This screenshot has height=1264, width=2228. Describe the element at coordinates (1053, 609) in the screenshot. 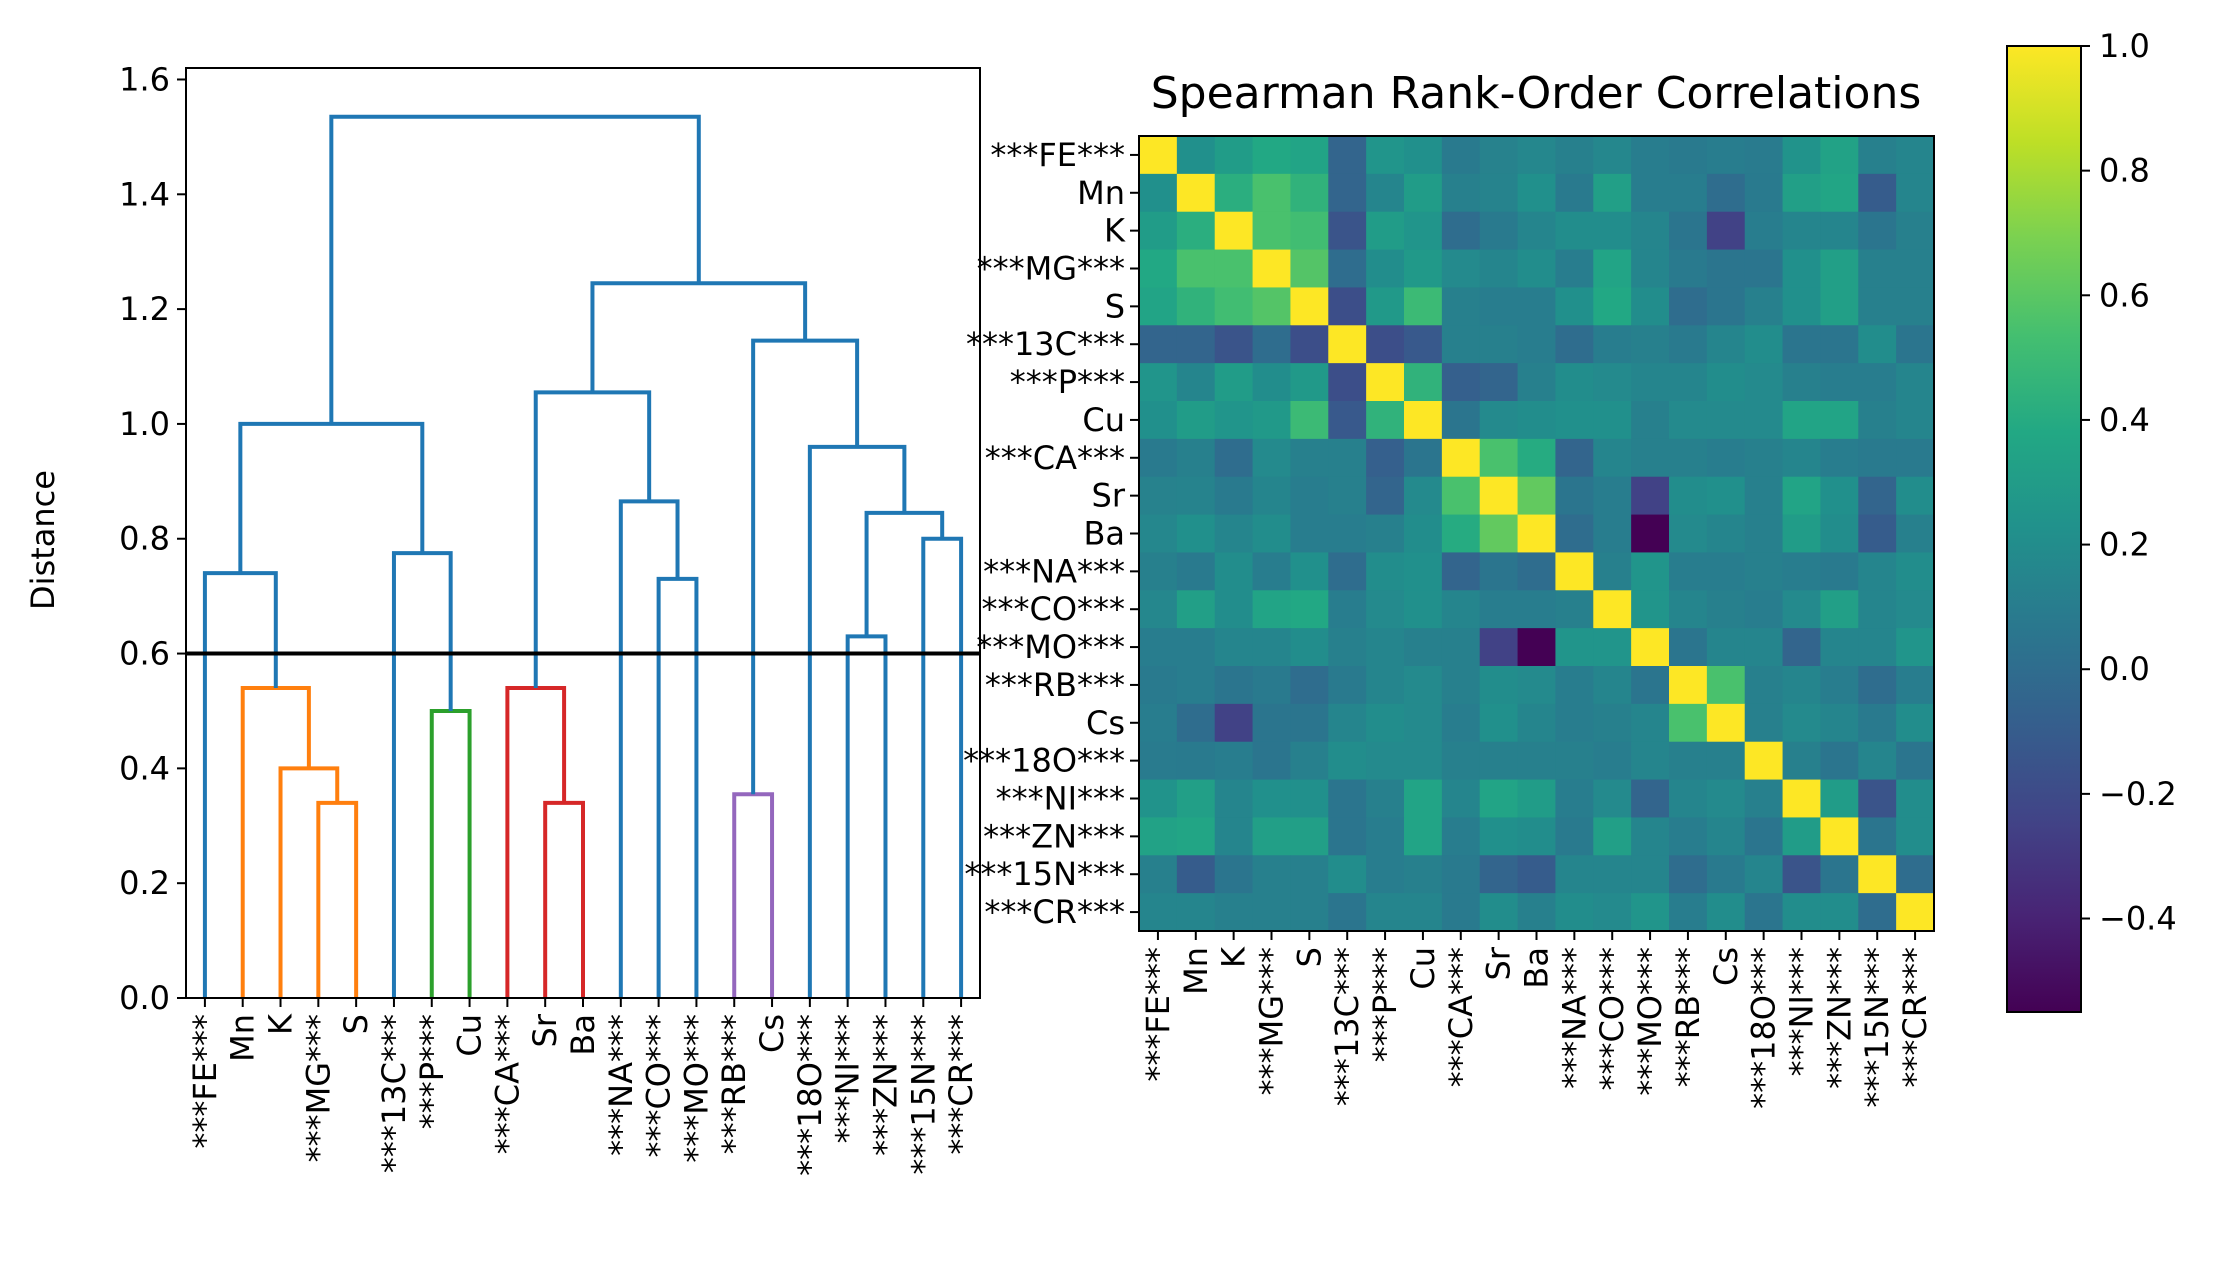

I see `heatmap-row-label: ***CO***` at that location.